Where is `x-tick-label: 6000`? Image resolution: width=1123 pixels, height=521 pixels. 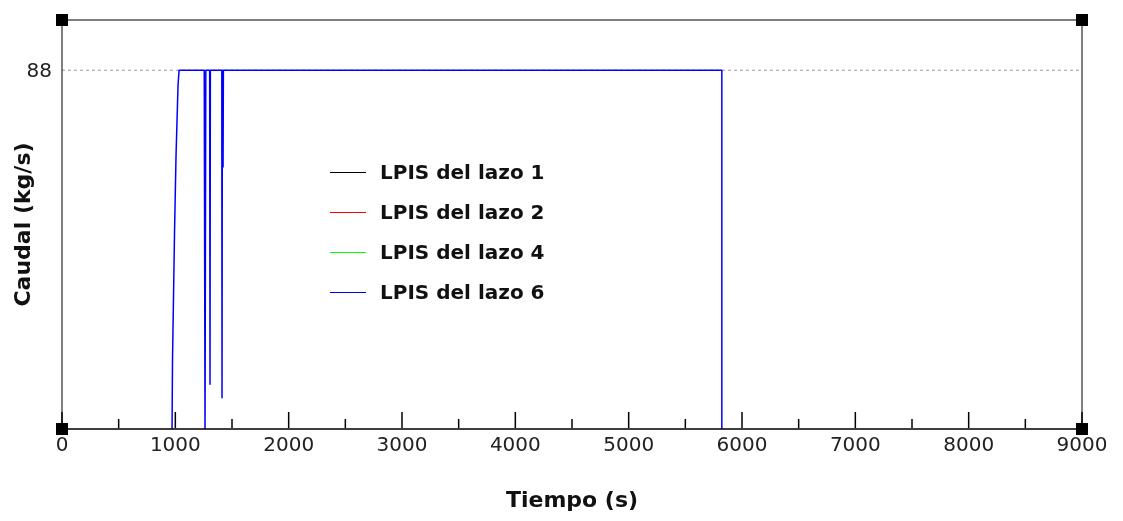
x-tick-label: 6000 is located at coordinates (742, 444).